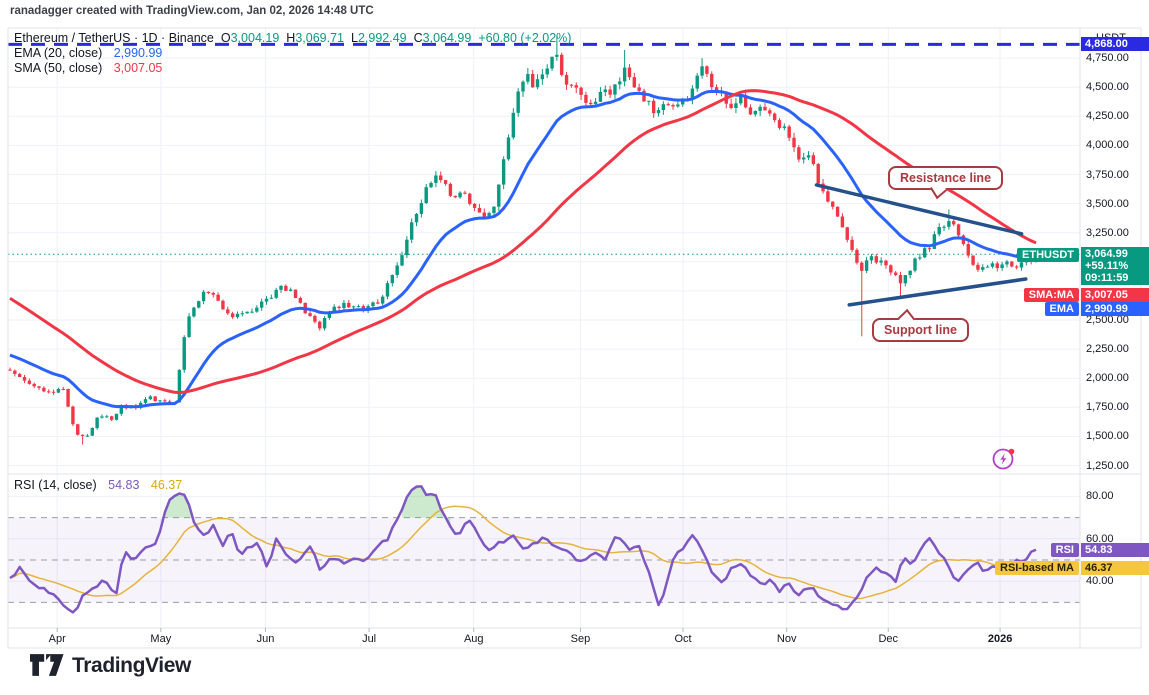  I want to click on high-label: H, so click(291, 38).